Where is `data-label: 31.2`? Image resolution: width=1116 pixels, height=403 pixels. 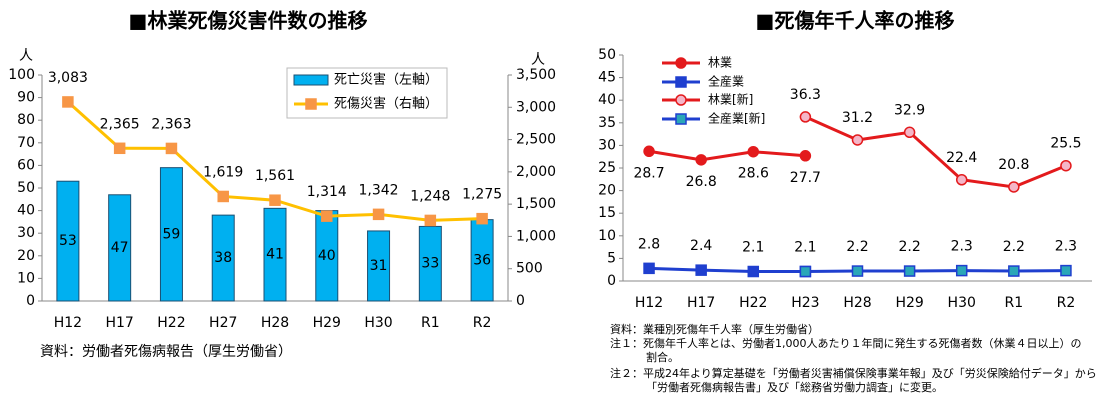
data-label: 31.2 is located at coordinates (857, 118).